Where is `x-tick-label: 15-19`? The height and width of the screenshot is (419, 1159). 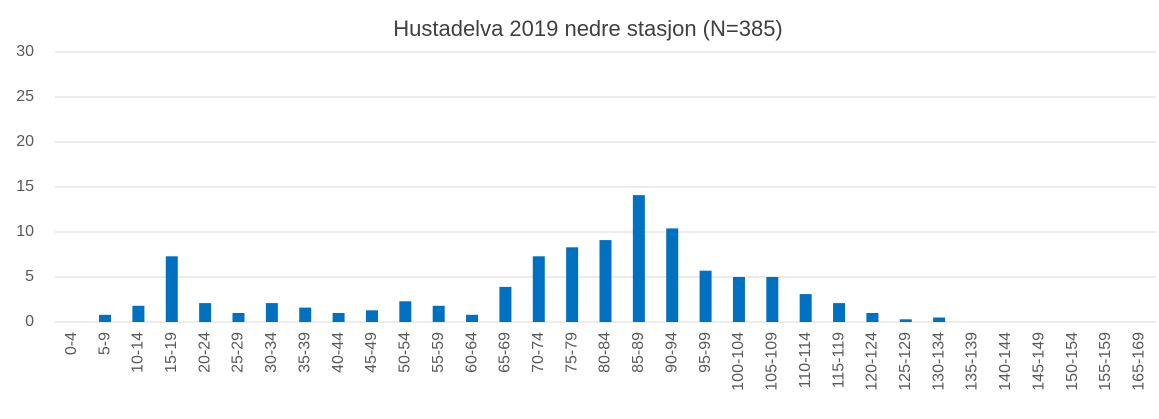
x-tick-label: 15-19 is located at coordinates (171, 352).